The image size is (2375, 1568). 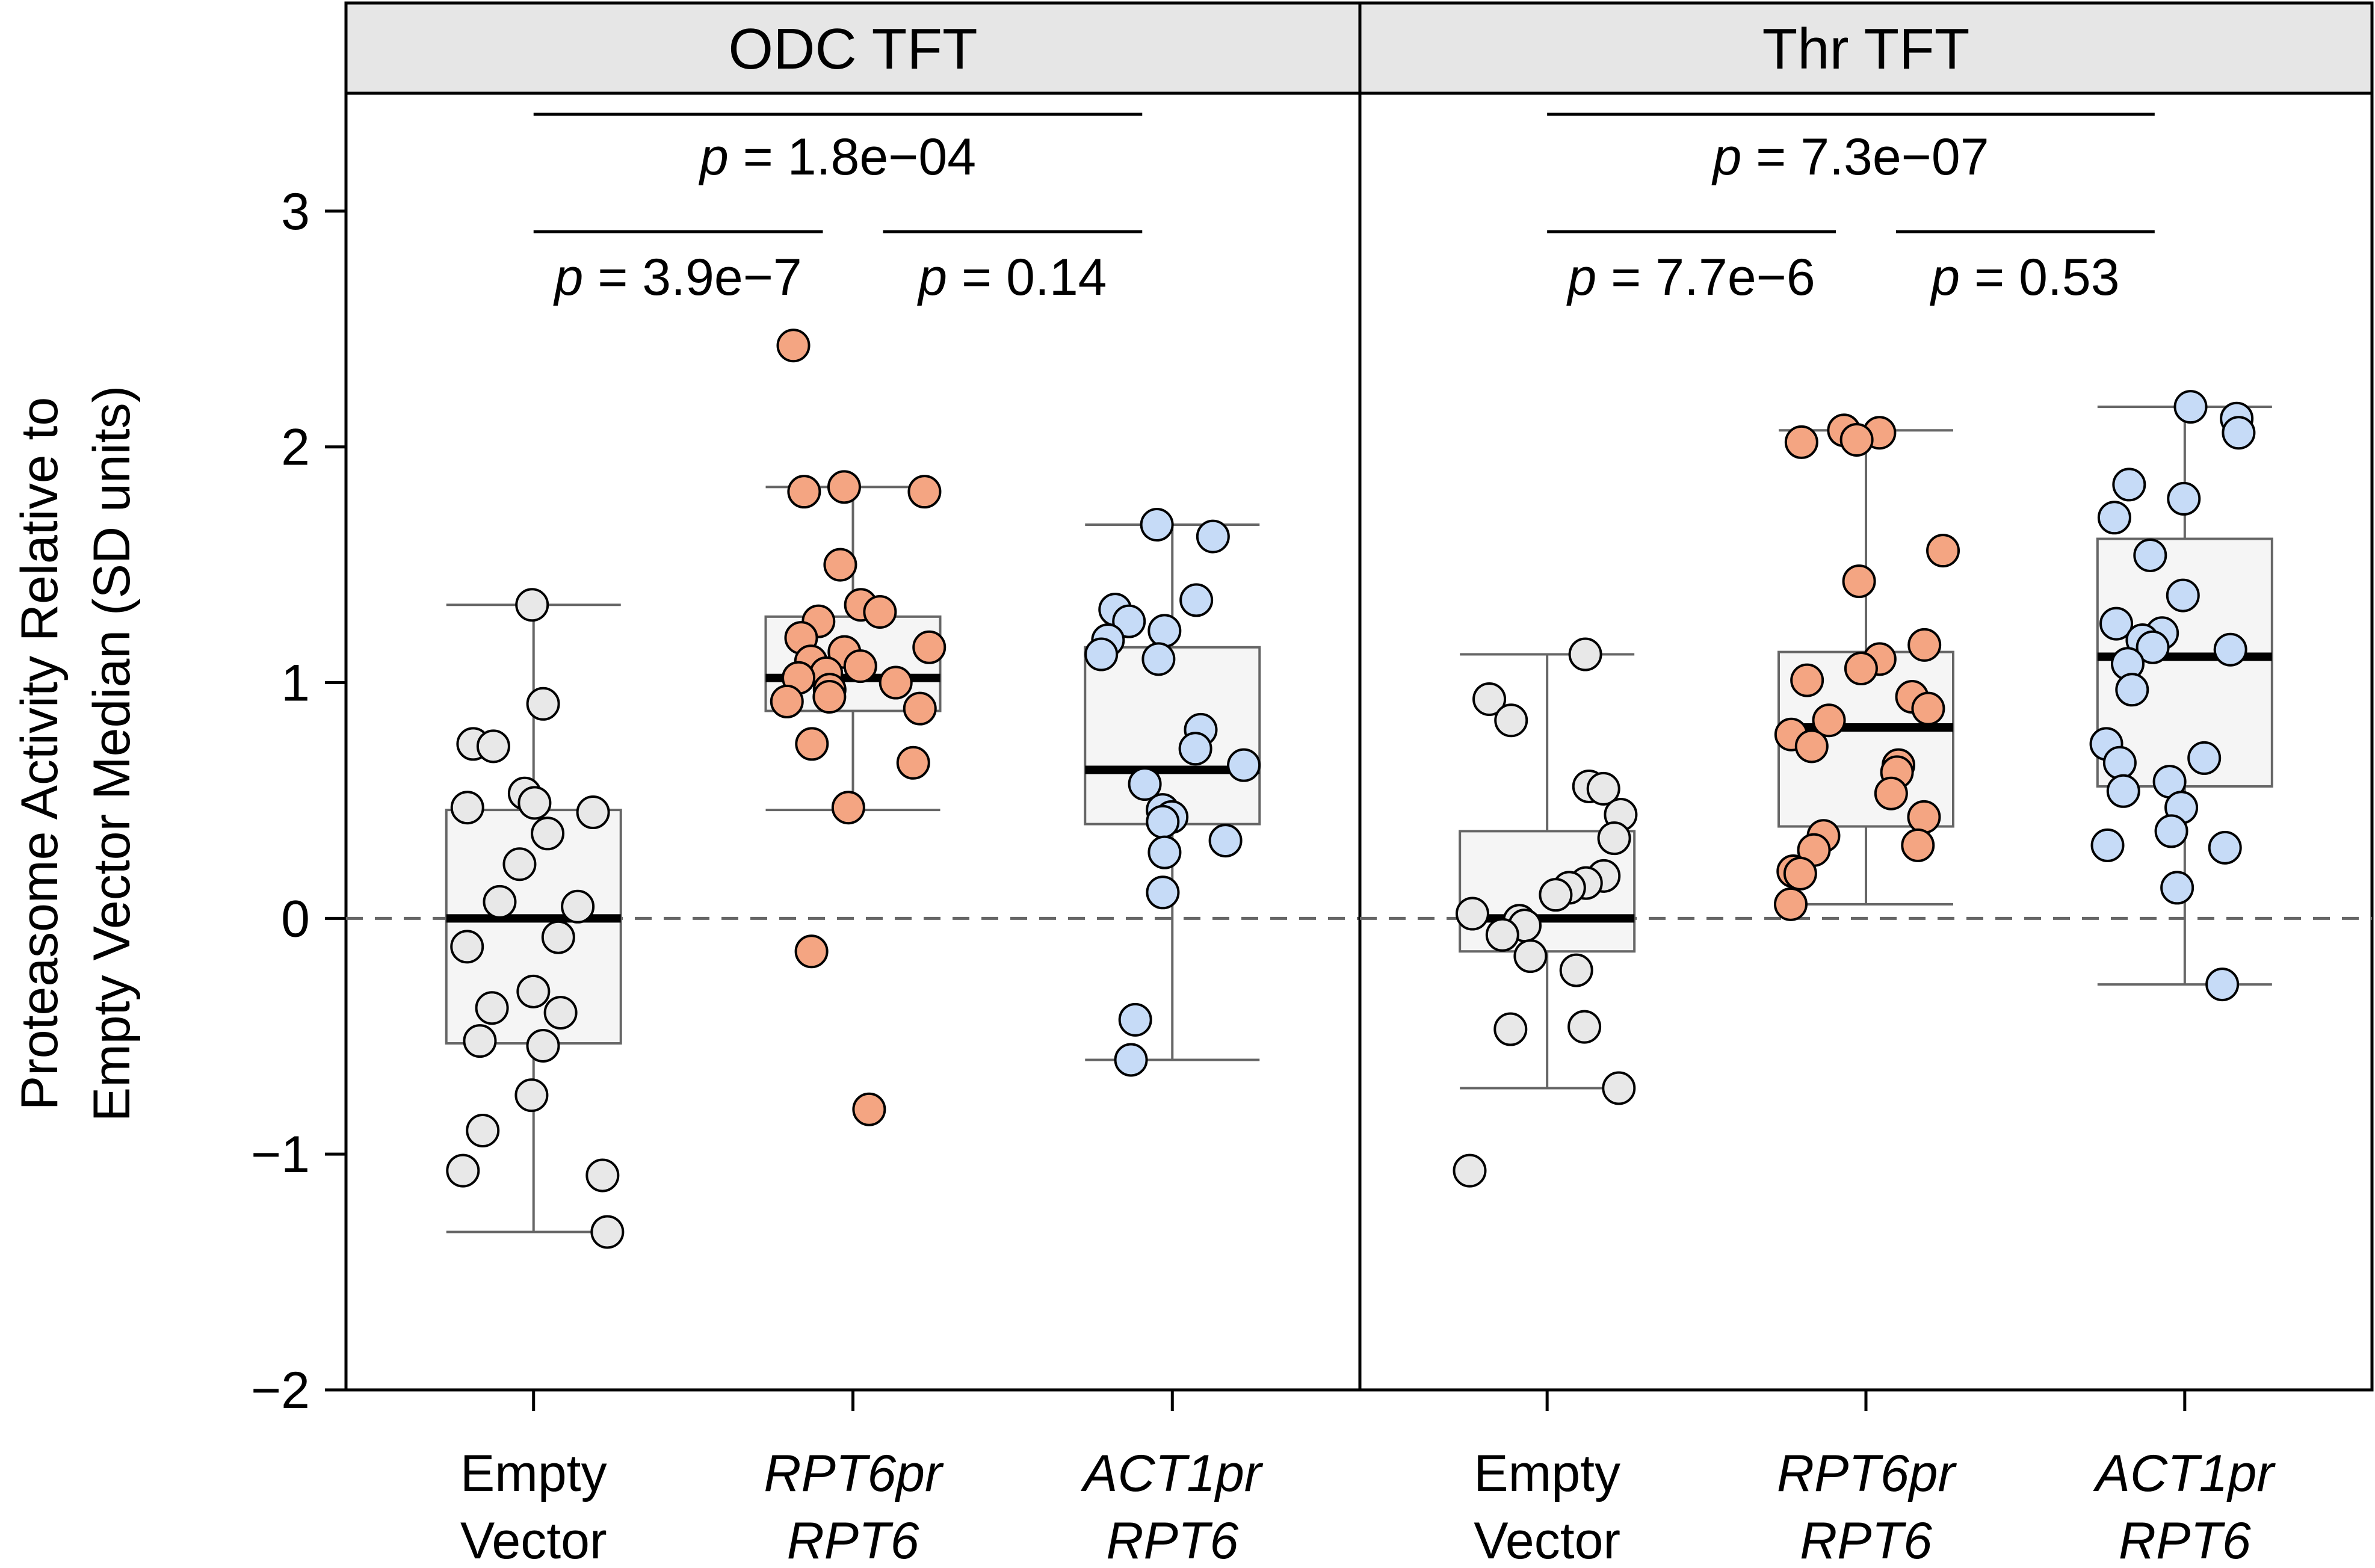 I want to click on y-tick-label: −1, so click(x=280, y=1155).